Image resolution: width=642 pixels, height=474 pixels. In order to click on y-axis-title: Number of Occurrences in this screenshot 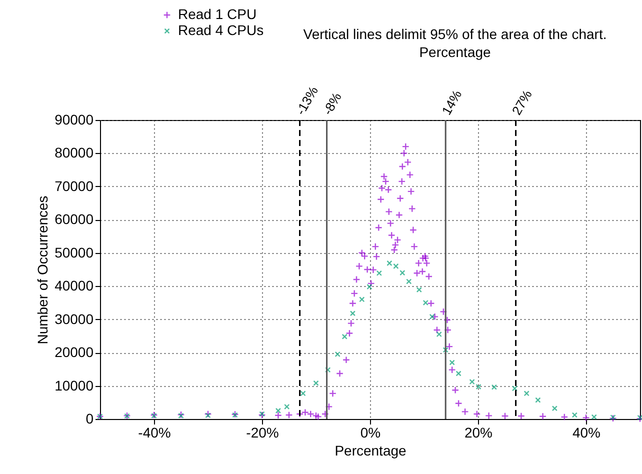, I will do `click(42, 270)`.